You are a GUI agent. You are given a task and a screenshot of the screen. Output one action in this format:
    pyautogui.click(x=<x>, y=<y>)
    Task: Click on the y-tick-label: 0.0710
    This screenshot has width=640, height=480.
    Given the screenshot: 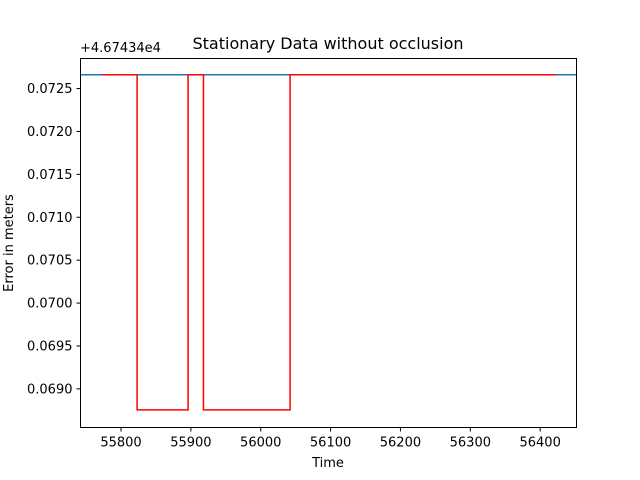 What is the action you would take?
    pyautogui.click(x=50, y=218)
    